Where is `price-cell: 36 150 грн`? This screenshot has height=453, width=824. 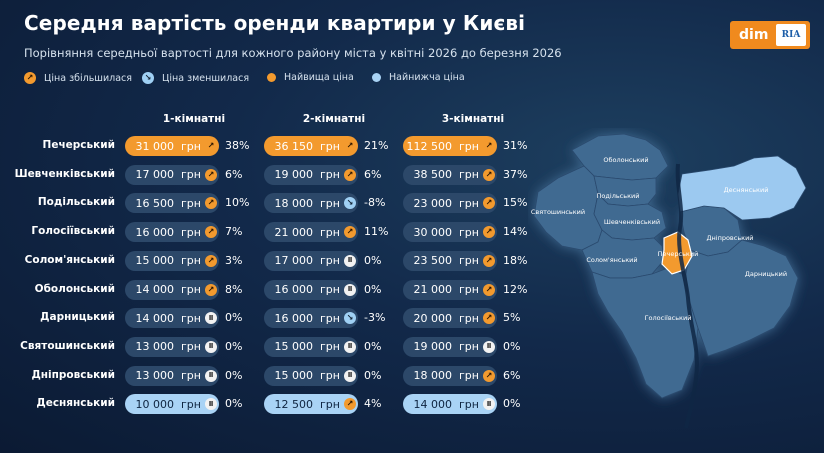
price-cell: 36 150 грн is located at coordinates (311, 146).